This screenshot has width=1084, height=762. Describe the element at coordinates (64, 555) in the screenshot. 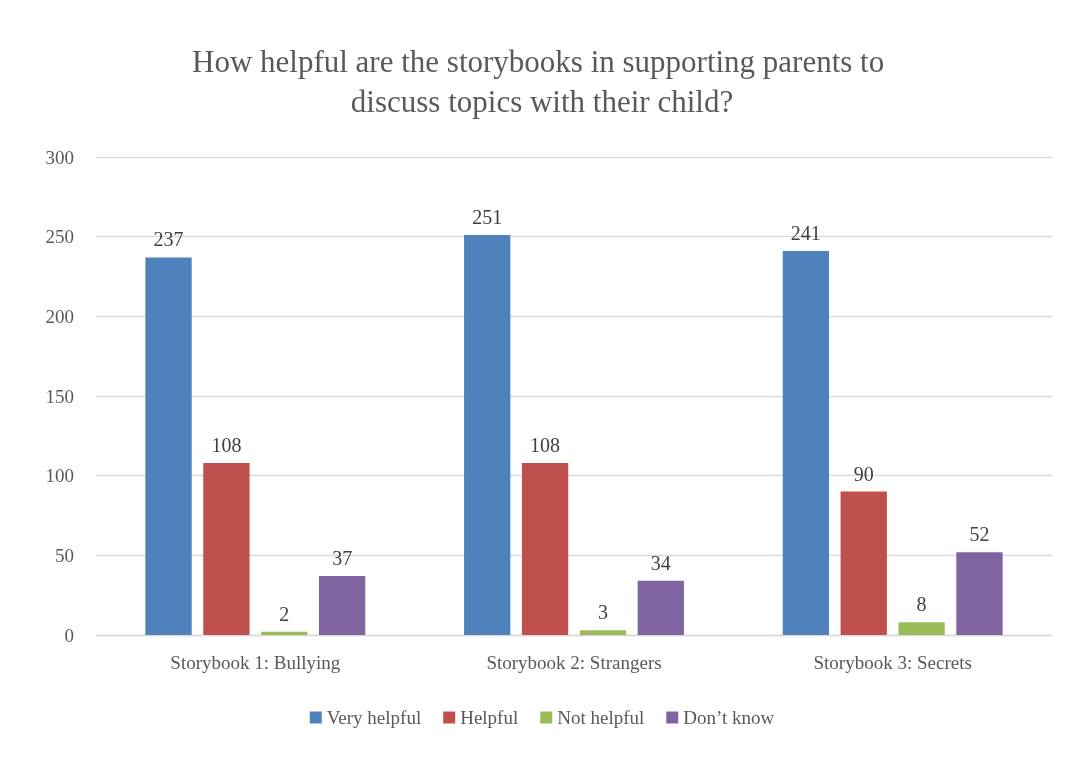

I see `y-tick-label: 50` at that location.